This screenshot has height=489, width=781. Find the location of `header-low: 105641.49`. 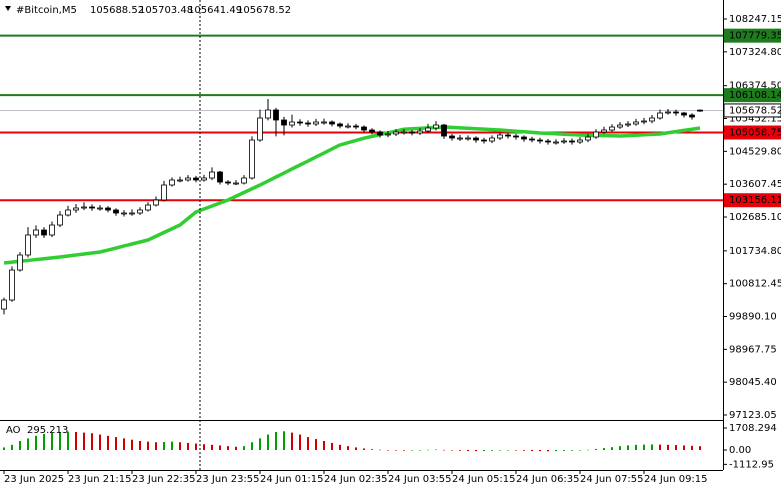

header-low: 105641.49 is located at coordinates (215, 10).